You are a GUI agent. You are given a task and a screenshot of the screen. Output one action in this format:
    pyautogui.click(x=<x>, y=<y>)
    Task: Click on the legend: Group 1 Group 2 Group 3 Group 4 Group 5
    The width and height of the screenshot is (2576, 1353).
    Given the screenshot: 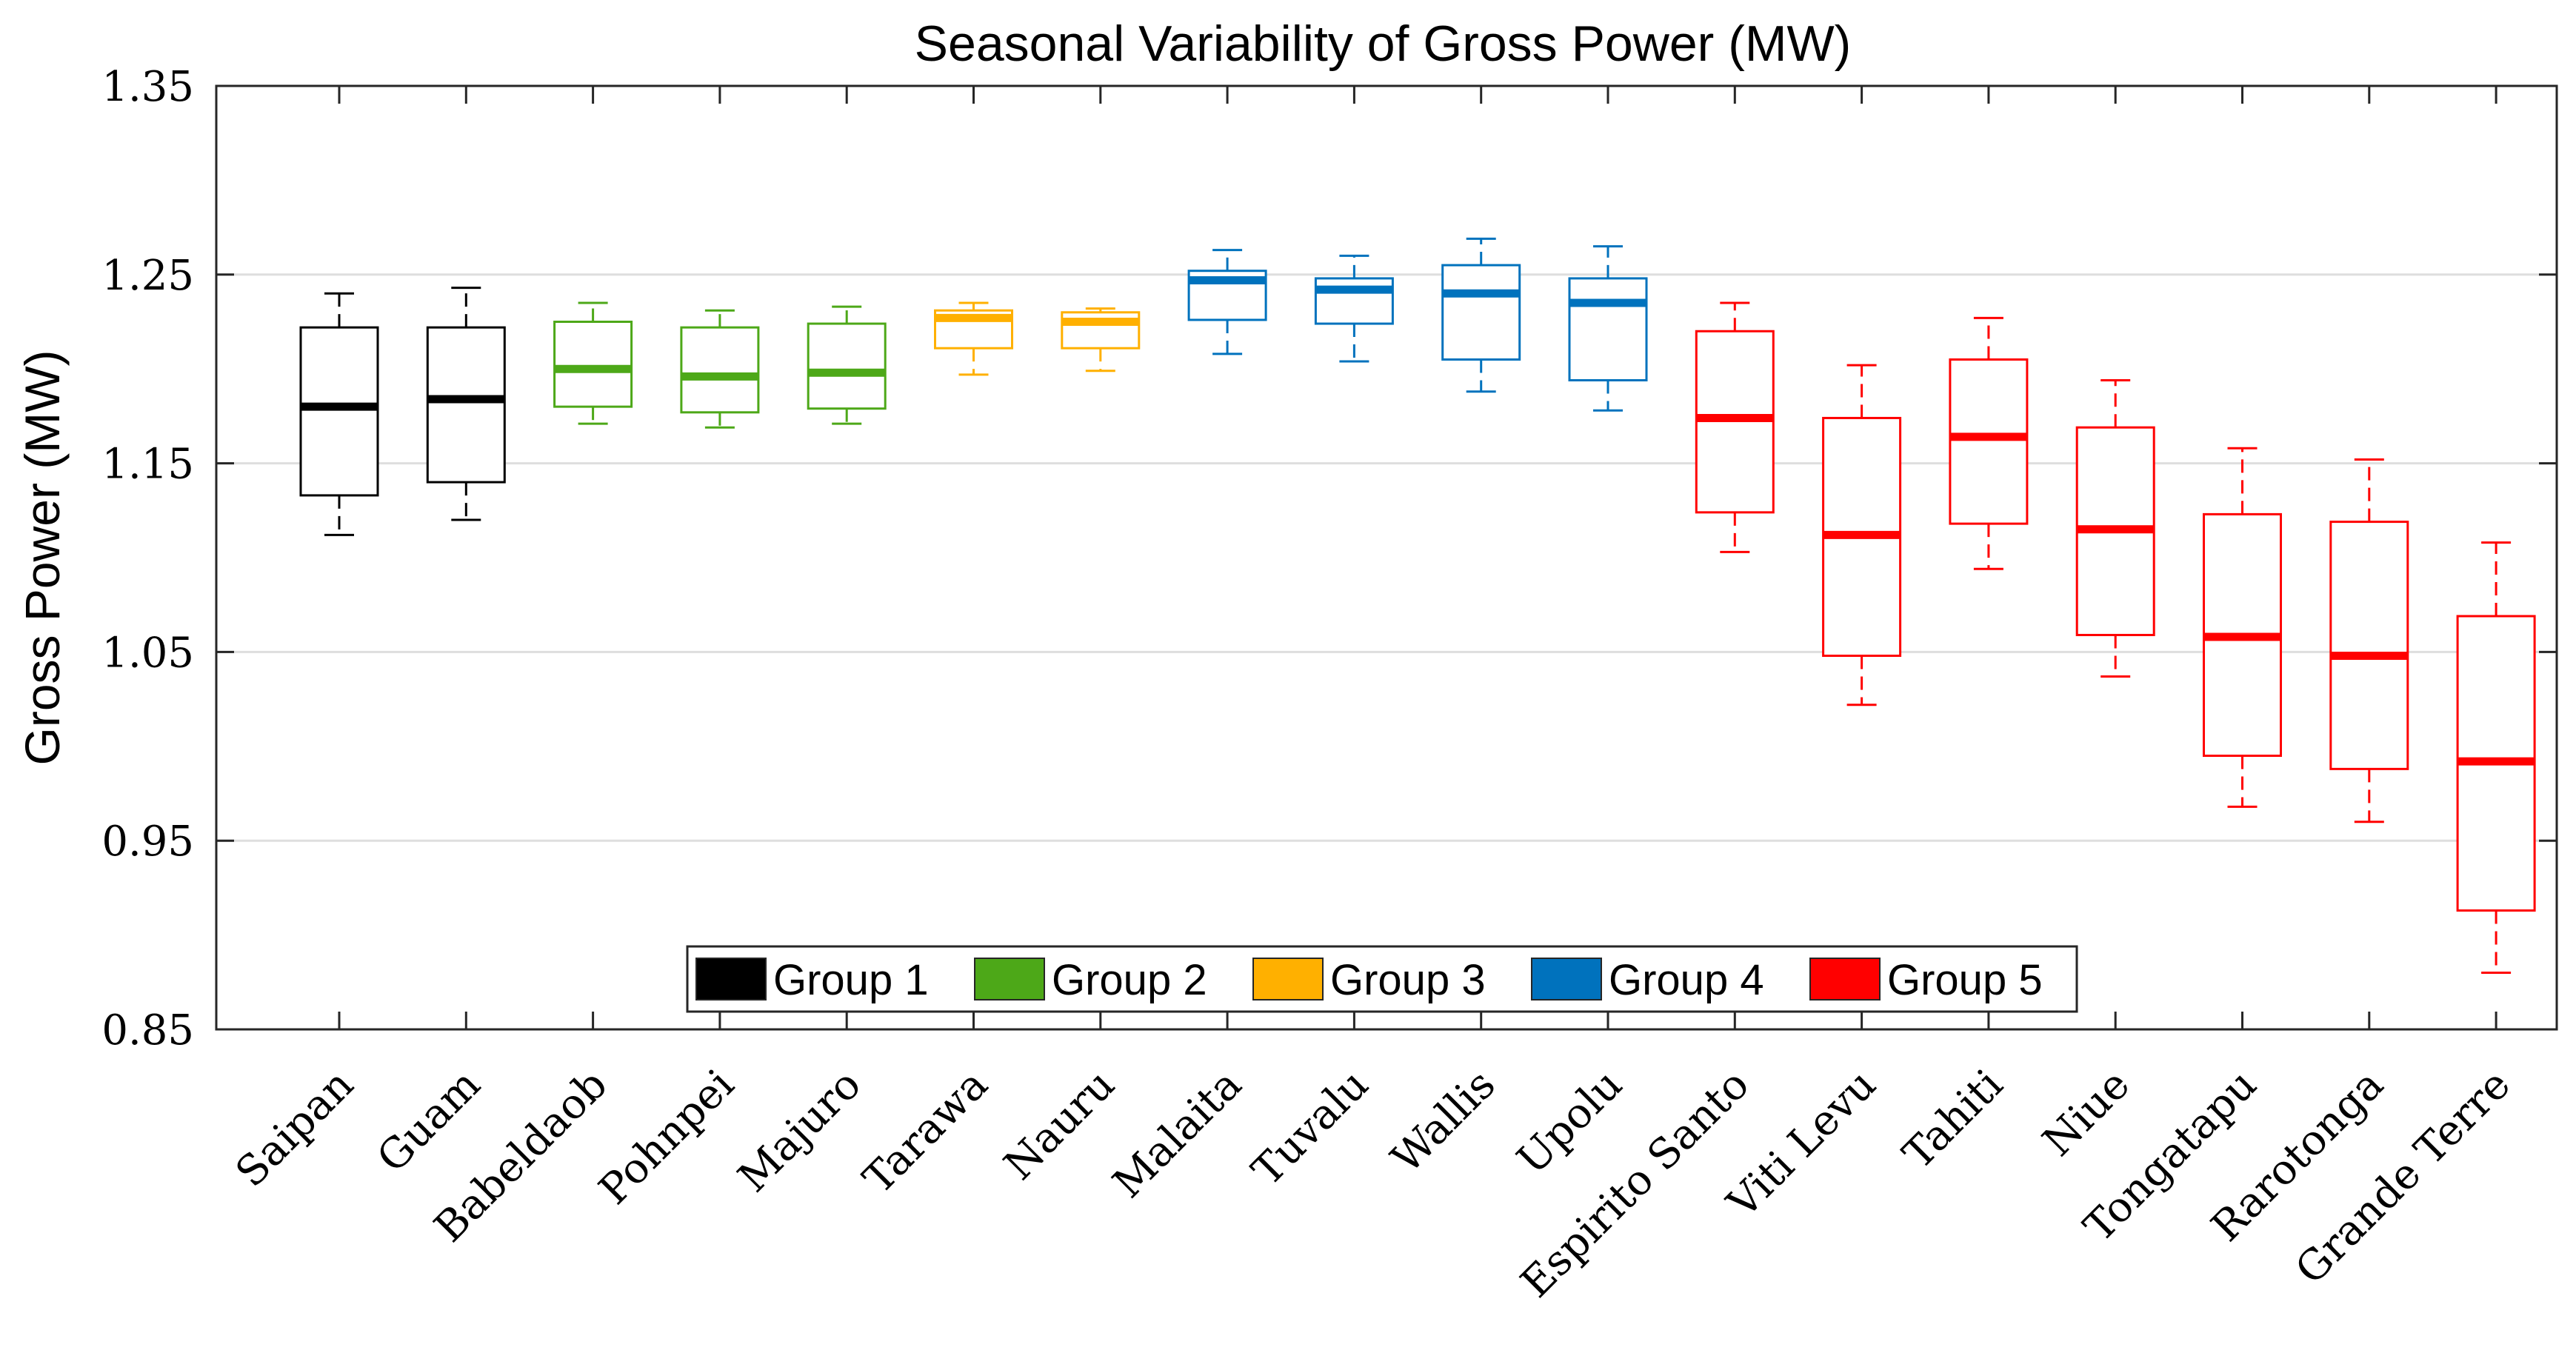 What is the action you would take?
    pyautogui.click(x=1382, y=979)
    